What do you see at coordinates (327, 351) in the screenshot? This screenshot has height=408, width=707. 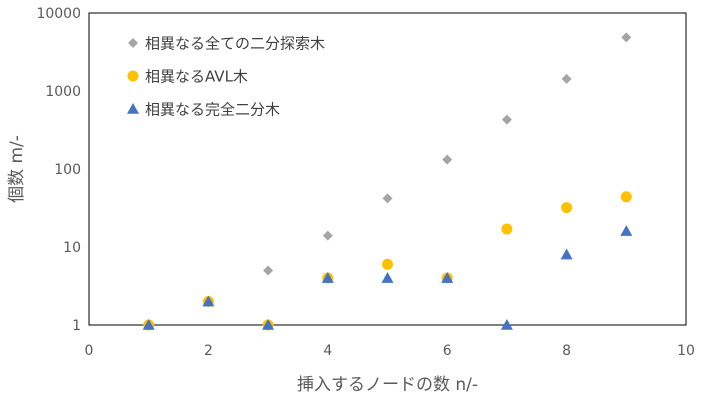 I see `x-tick-label: 4` at bounding box center [327, 351].